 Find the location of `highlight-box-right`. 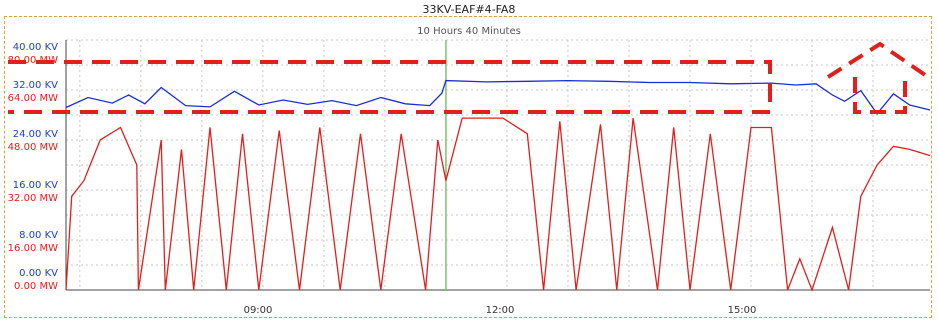

highlight-box-right is located at coordinates (878, 77).